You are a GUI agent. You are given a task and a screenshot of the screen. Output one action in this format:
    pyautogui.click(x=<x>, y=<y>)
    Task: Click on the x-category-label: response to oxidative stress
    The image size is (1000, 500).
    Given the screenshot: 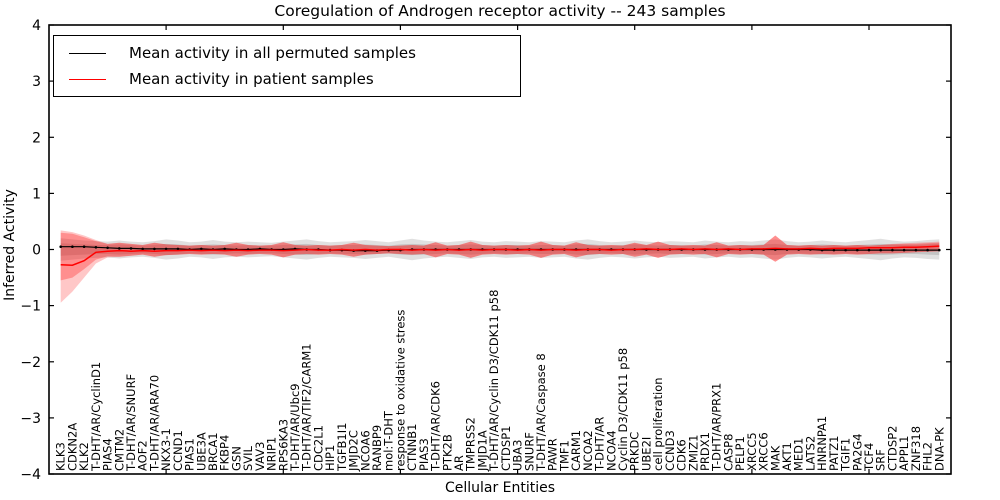 What is the action you would take?
    pyautogui.click(x=400, y=390)
    